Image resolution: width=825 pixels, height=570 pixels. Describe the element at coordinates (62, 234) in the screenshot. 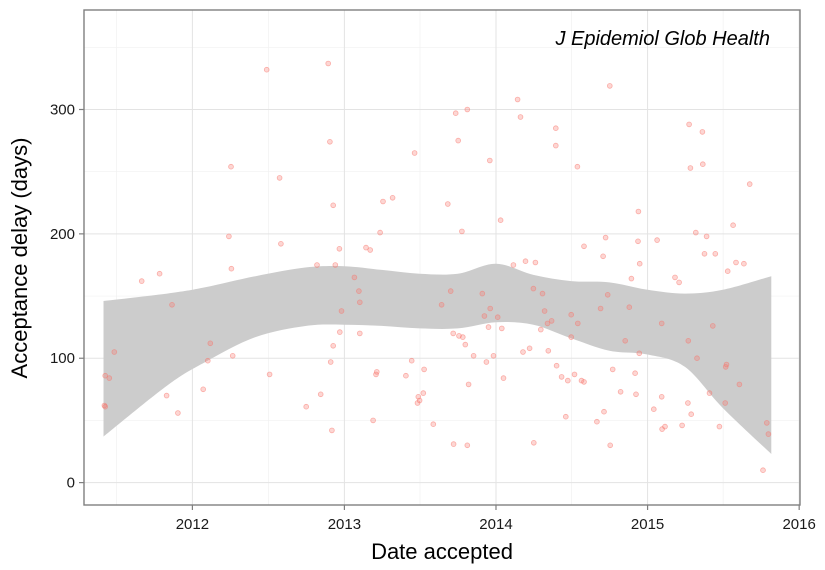

I see `y-tick-label: 200` at that location.